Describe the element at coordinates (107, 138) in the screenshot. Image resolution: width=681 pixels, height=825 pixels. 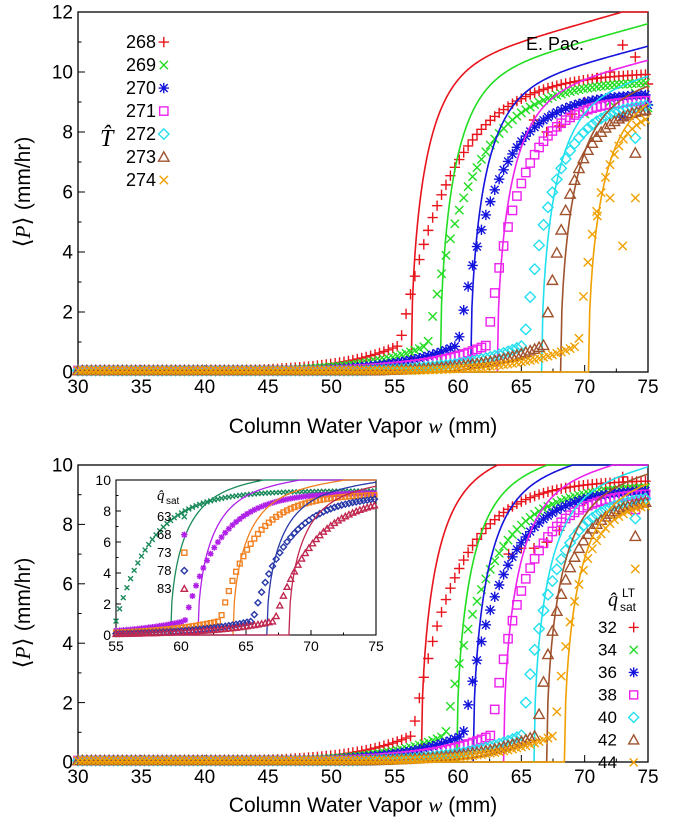
I see `legend-title: T̂` at that location.